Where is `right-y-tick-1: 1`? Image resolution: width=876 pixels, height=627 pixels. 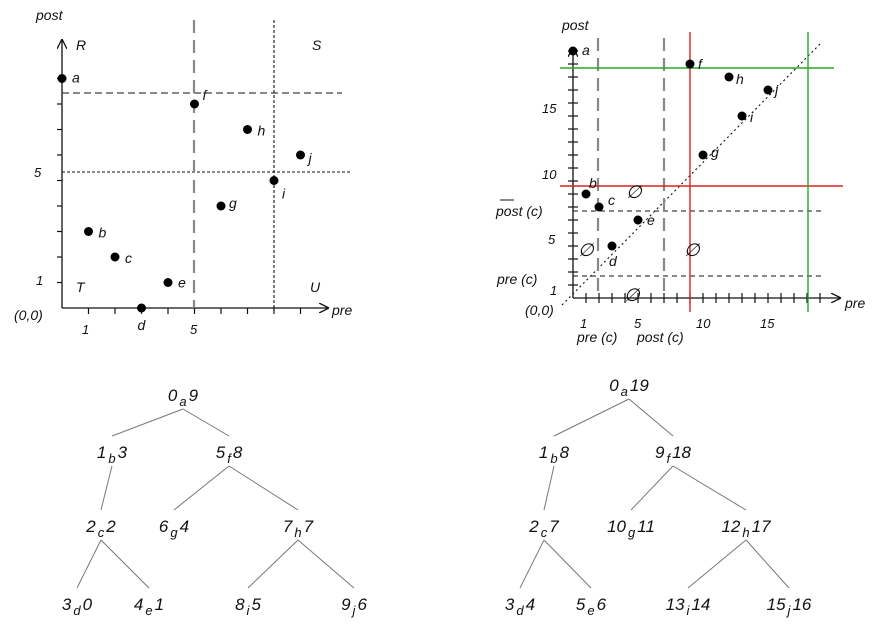
right-y-tick-1: 1 is located at coordinates (553, 290).